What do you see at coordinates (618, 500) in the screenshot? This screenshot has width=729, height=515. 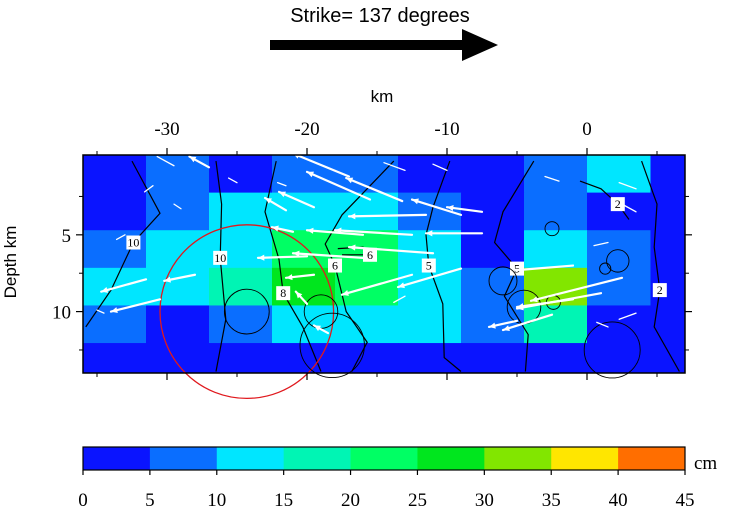 I see `colorbar-tick-label: 40` at bounding box center [618, 500].